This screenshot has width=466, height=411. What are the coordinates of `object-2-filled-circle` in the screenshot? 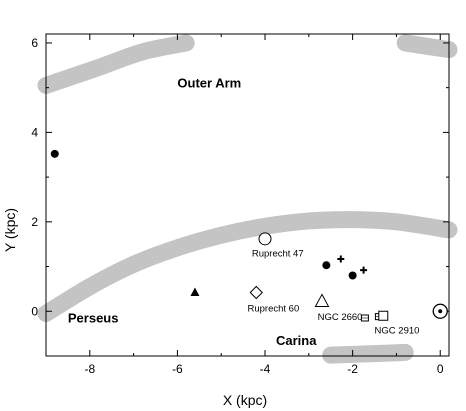 It's located at (326, 265).